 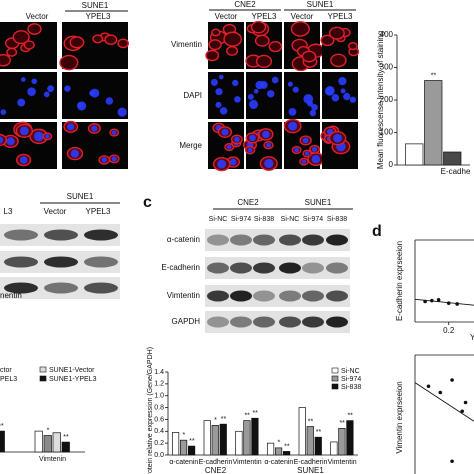 What do you see at coordinates (159, 455) in the screenshot?
I see `y-tick-label: 0.0` at bounding box center [159, 455].